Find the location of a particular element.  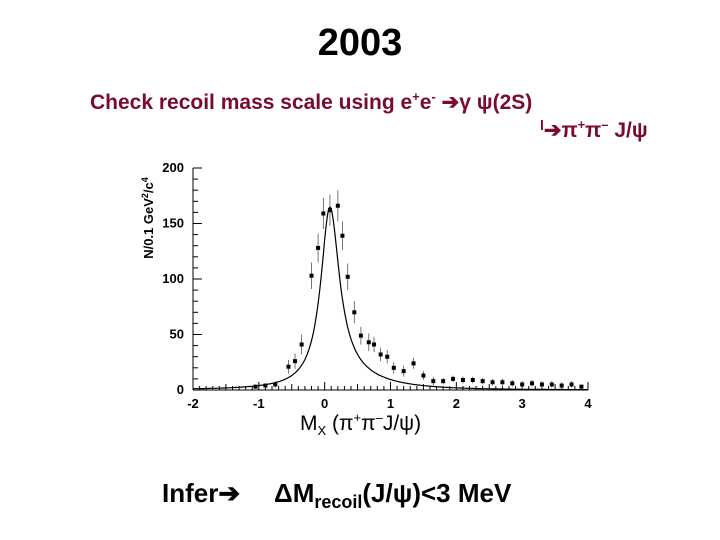

y-tick-label: 50 is located at coordinates (177, 334).